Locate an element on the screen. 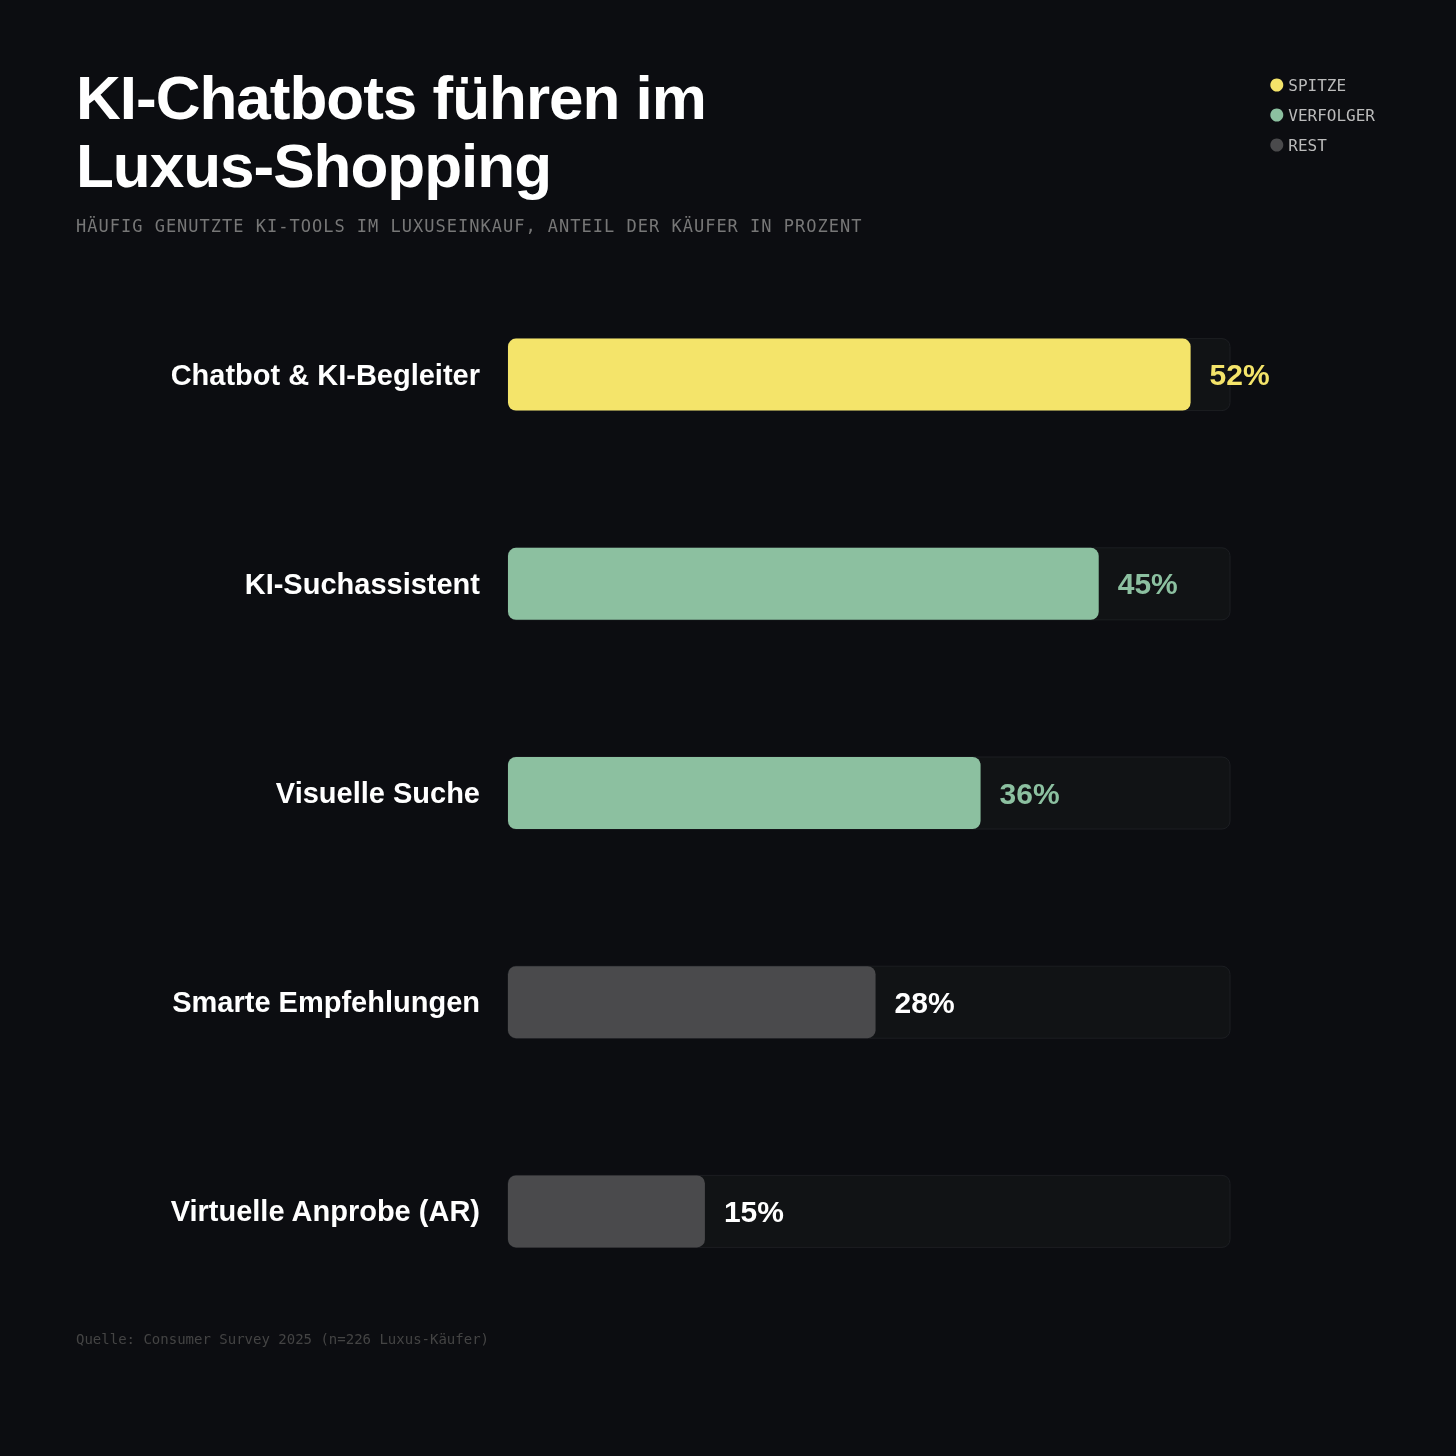 This screenshot has width=1456, height=1456. data-label: 45% is located at coordinates (1147, 584).